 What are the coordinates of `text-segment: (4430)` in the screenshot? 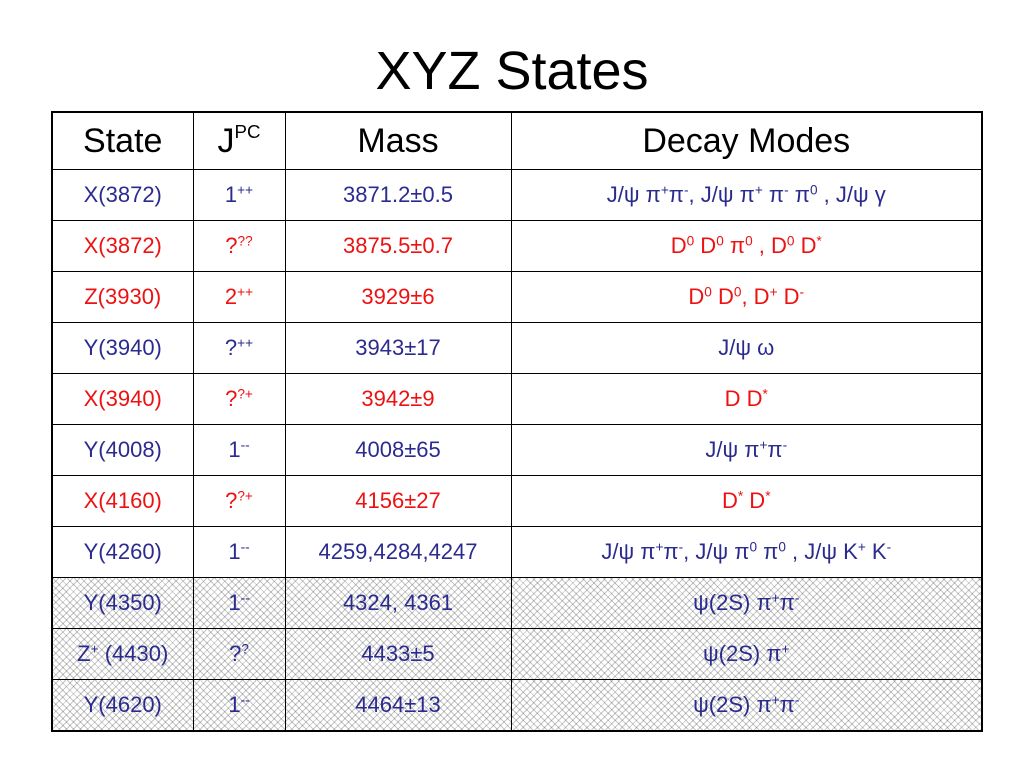 It's located at (133, 653).